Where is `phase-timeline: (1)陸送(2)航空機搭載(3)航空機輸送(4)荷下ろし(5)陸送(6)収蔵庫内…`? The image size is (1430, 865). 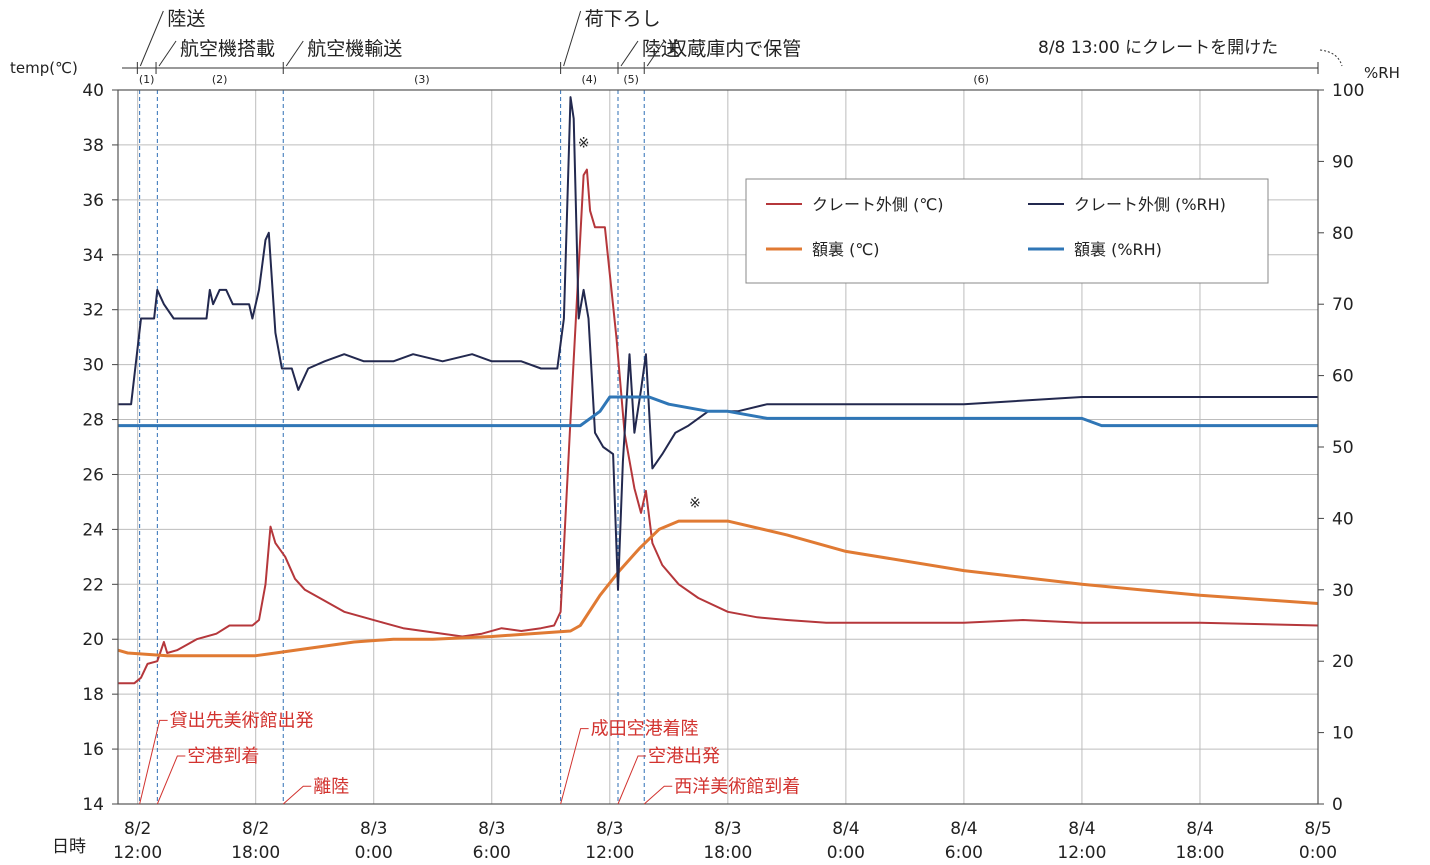
phase-timeline: (1)陸送(2)航空機搭載(3)航空機輸送(4)荷下ろし(5)陸送(6)収蔵庫内… is located at coordinates (732, 47).